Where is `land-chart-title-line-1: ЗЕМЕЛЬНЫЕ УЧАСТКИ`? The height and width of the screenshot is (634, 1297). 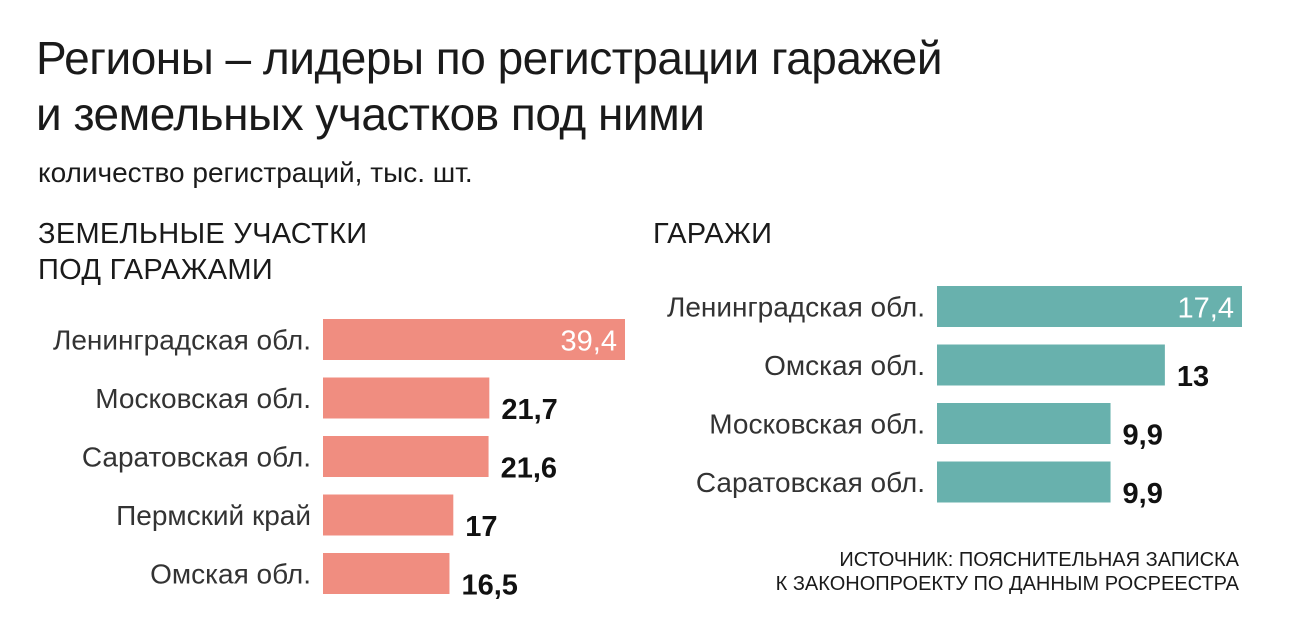
land-chart-title-line-1: ЗЕМЕЛЬНЫЕ УЧАСТКИ is located at coordinates (203, 234).